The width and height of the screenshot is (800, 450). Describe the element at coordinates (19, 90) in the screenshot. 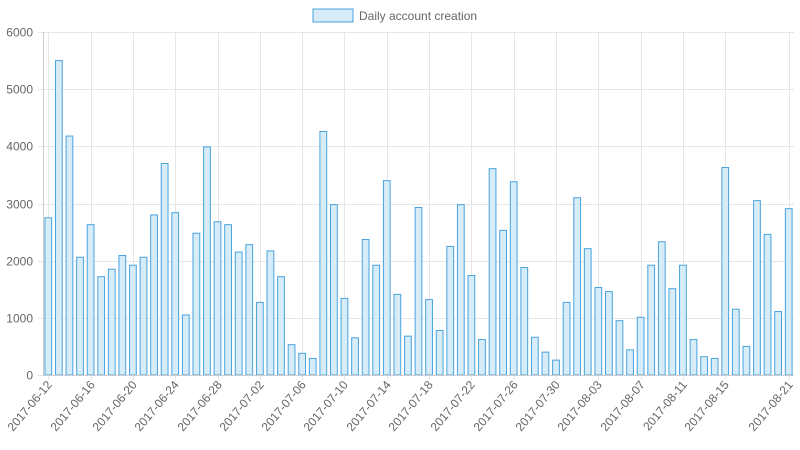

I see `y-tick-label: 5000` at that location.